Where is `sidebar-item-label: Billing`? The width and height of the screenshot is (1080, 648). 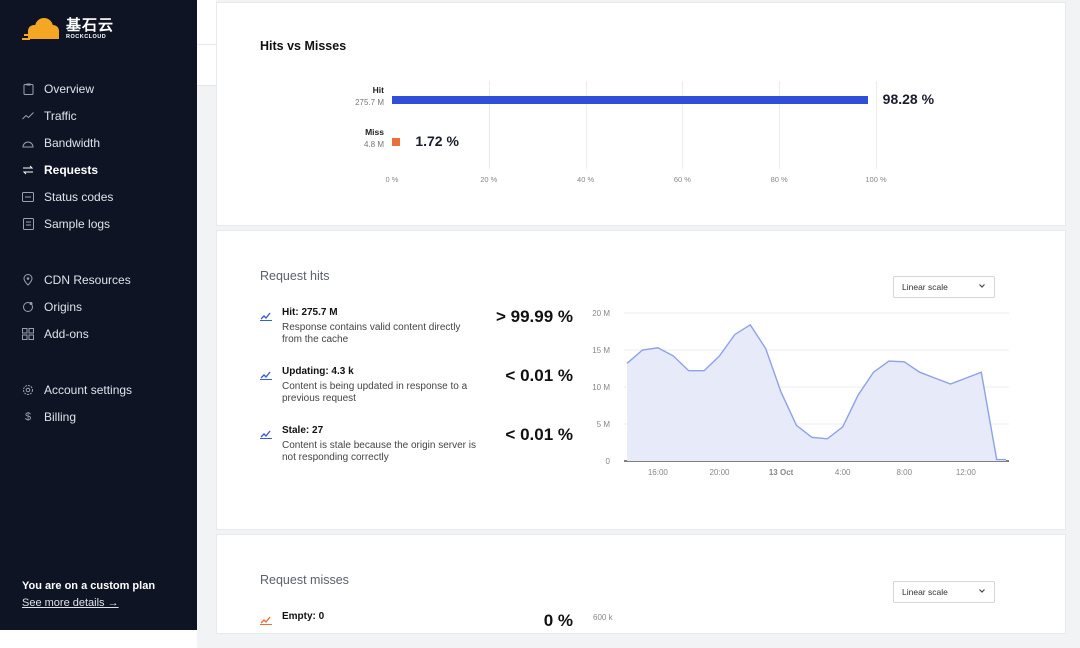
sidebar-item-label: Billing is located at coordinates (60, 416).